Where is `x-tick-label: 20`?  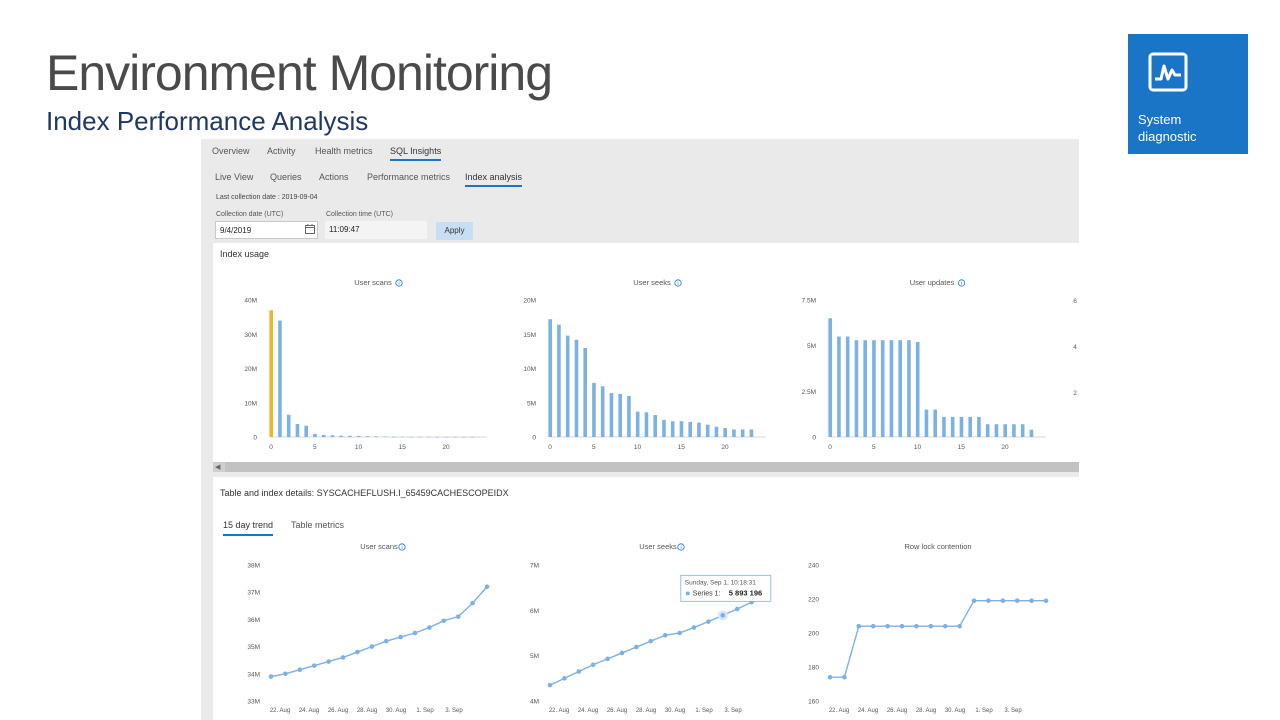
x-tick-label: 20 is located at coordinates (725, 447).